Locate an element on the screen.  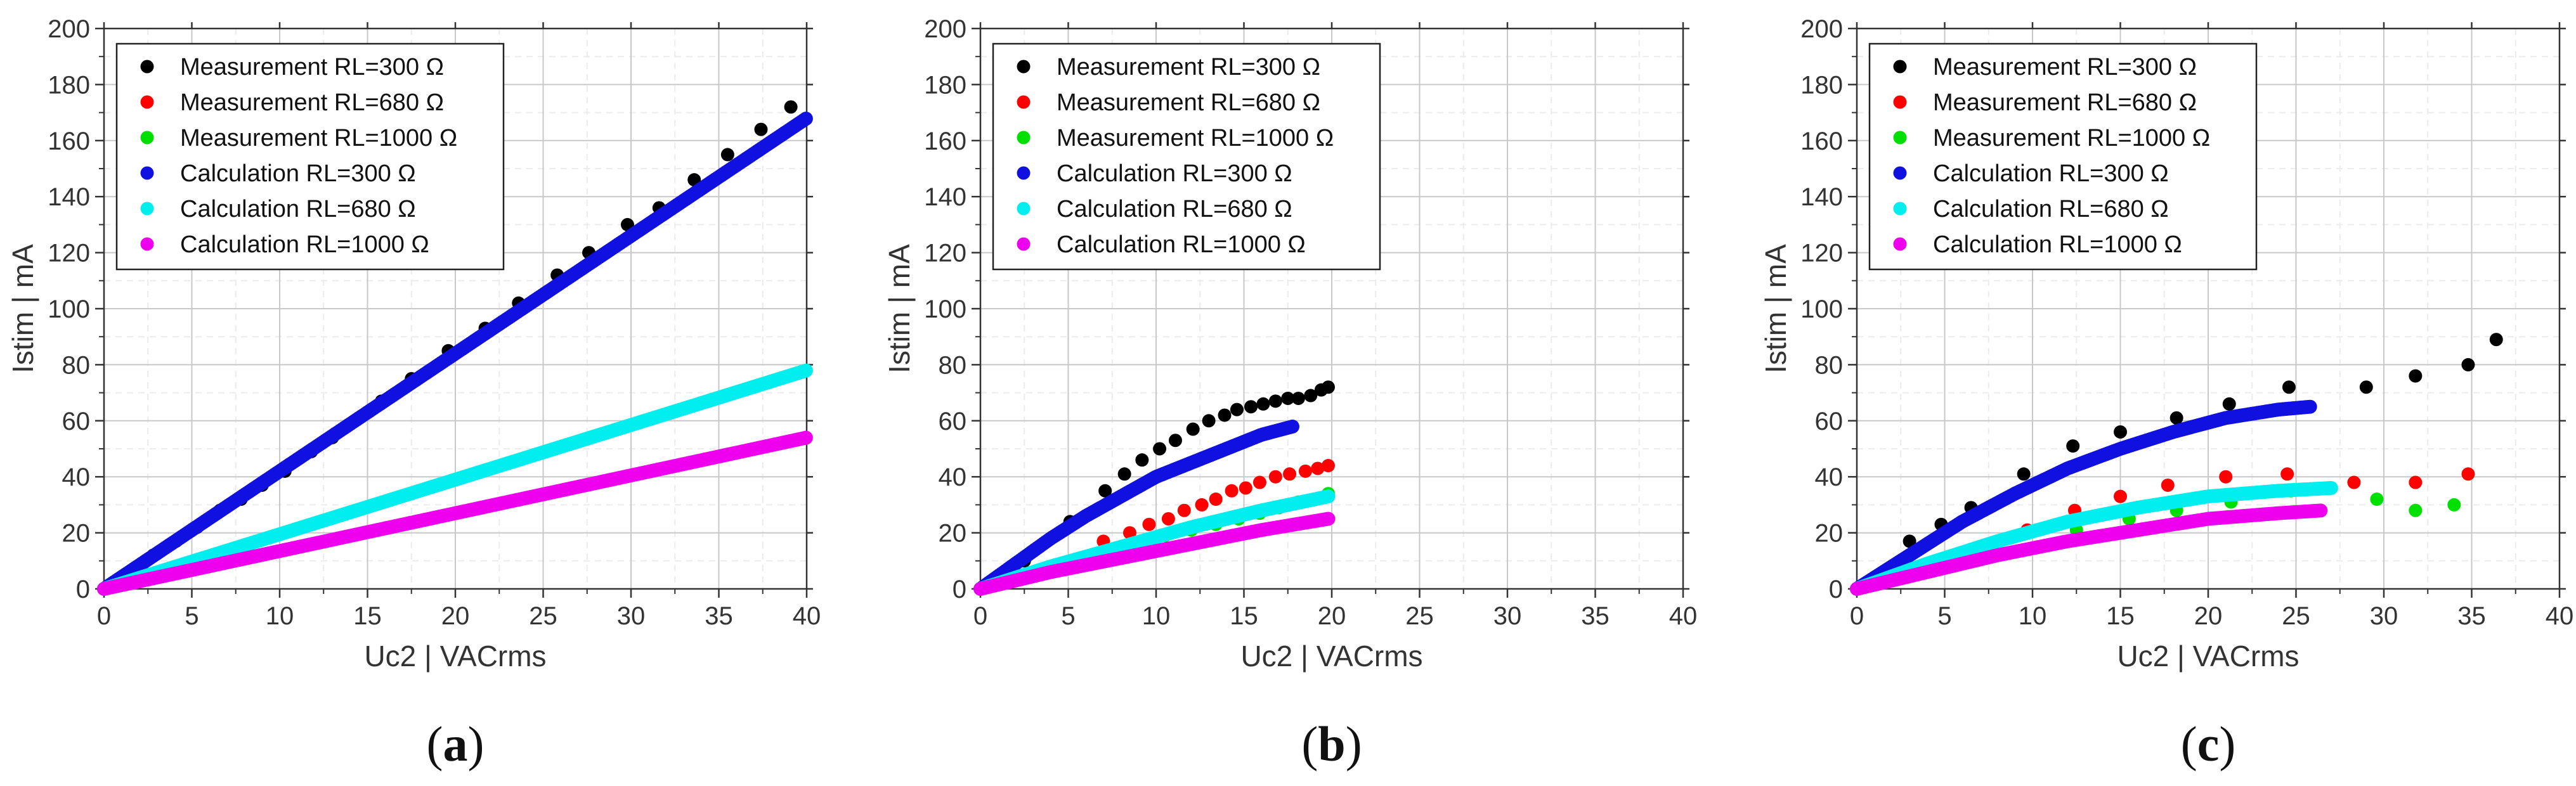
y-tick-label: 160 is located at coordinates (69, 141).